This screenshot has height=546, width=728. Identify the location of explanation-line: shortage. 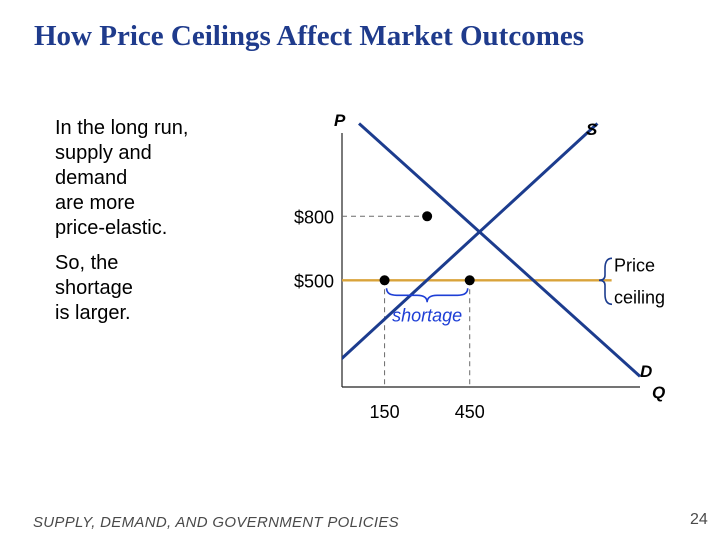
(94, 288).